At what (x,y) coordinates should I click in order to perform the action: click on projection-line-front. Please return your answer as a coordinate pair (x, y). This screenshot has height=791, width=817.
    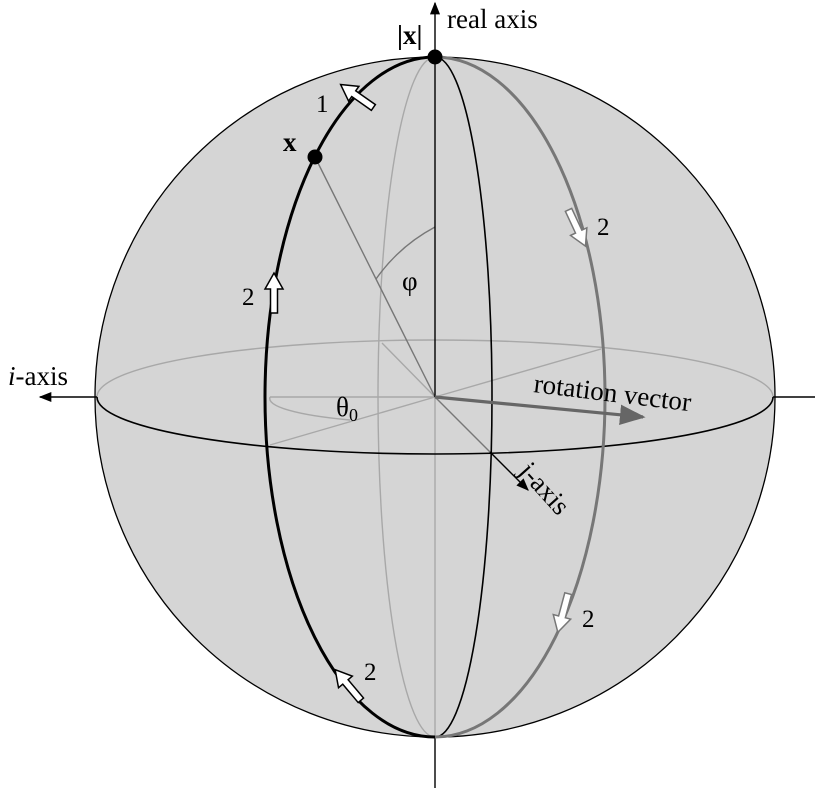
    Looking at the image, I should click on (352, 421).